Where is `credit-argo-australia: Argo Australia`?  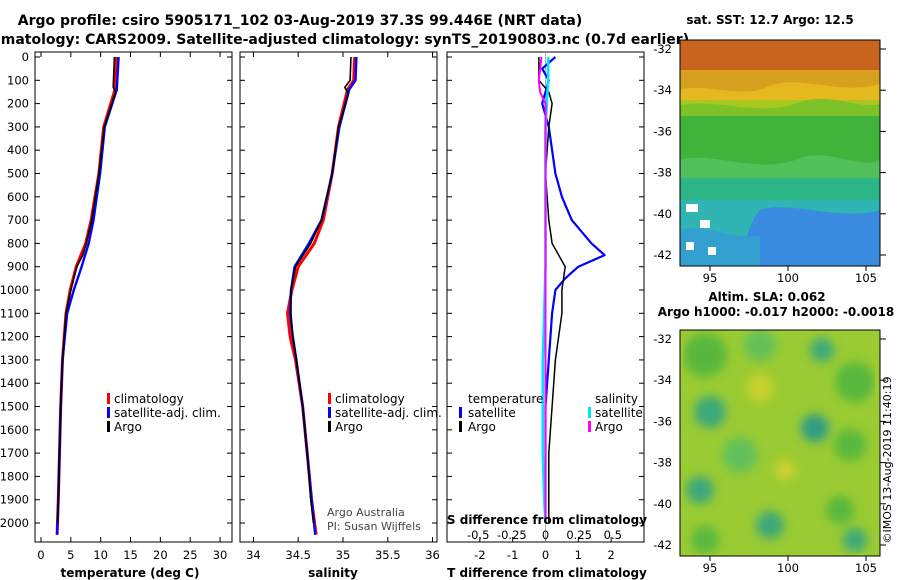 credit-argo-australia: Argo Australia is located at coordinates (366, 512).